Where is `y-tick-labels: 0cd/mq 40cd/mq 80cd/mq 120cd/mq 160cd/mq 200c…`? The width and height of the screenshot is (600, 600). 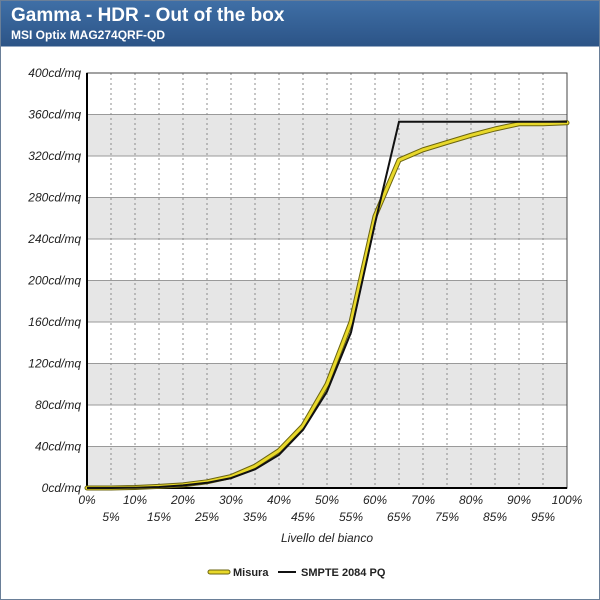 y-tick-labels: 0cd/mq 40cd/mq 80cd/mq 120cd/mq 160cd/mq 200c… is located at coordinates (54, 280).